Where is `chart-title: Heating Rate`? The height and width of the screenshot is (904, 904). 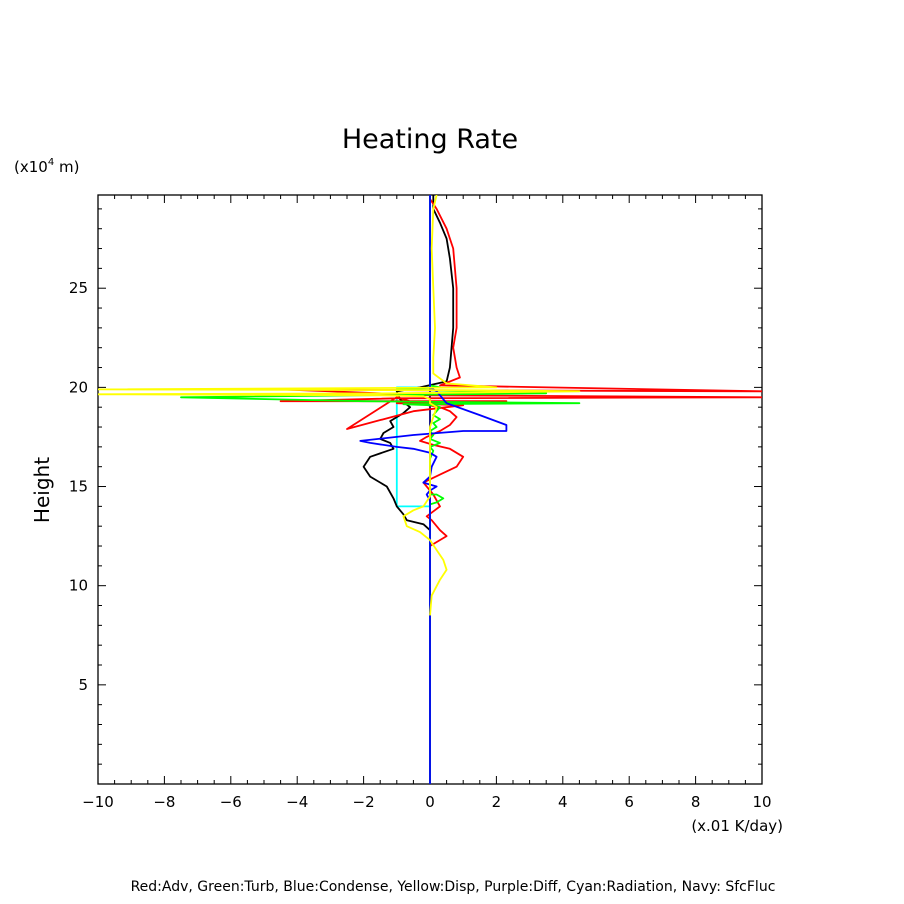
chart-title: Heating Rate is located at coordinates (430, 139).